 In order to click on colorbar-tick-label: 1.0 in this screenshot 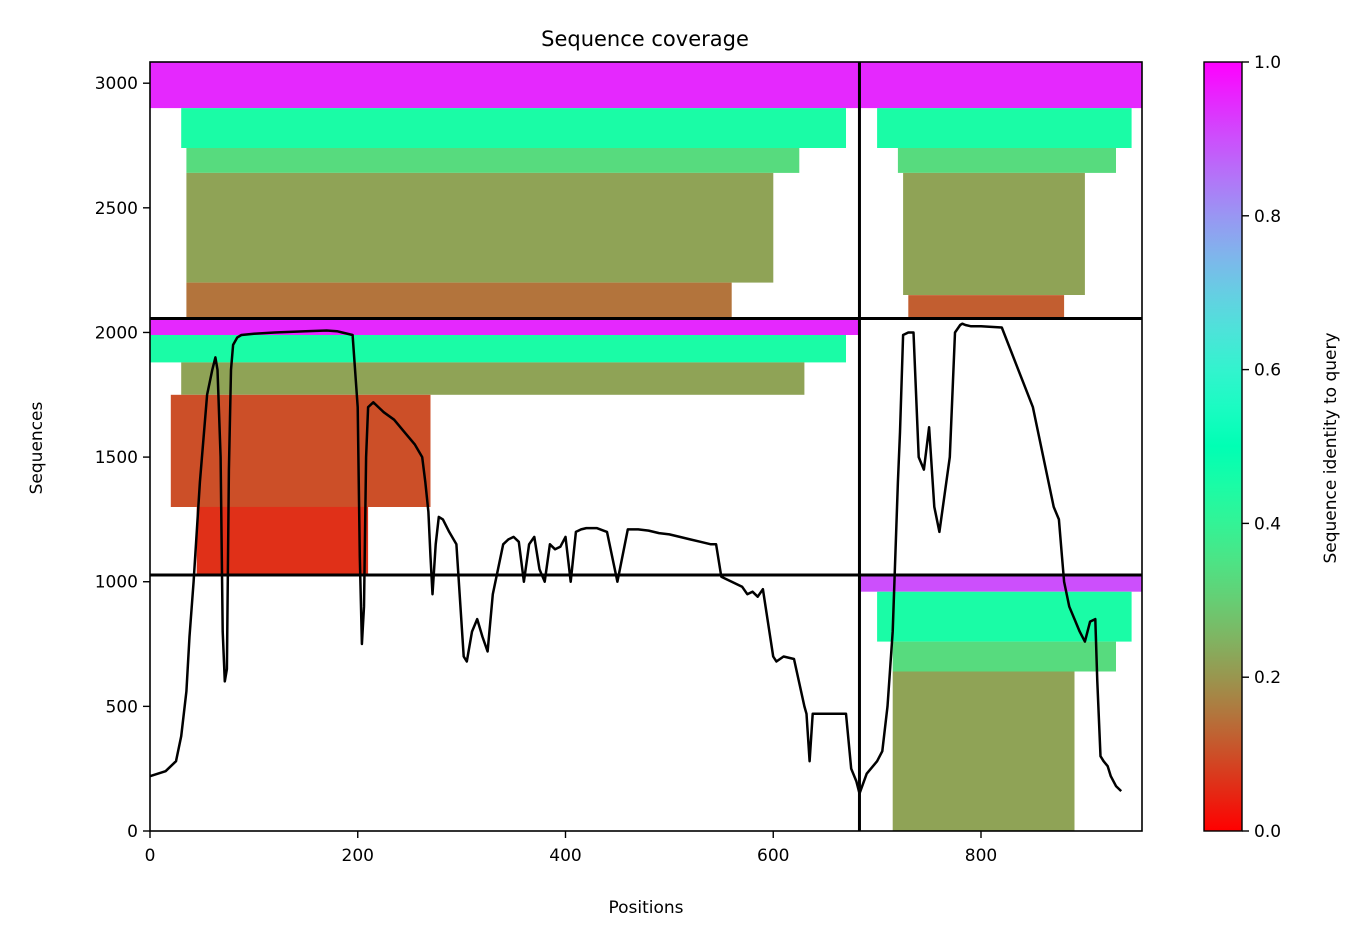, I will do `click(1267, 63)`.